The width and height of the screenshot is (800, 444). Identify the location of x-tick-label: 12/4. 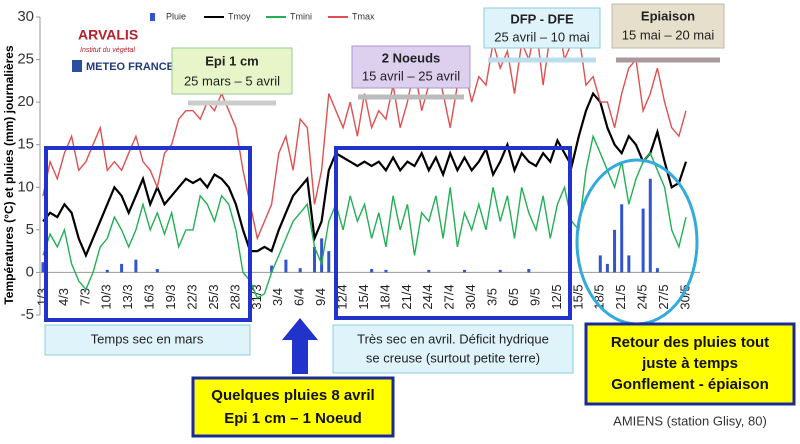
(342, 296).